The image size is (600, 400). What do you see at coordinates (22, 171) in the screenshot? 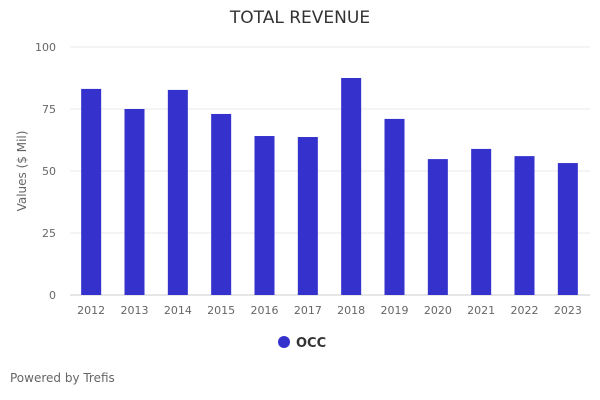
I see `y-axis-label: Values ($ Mil)` at bounding box center [22, 171].